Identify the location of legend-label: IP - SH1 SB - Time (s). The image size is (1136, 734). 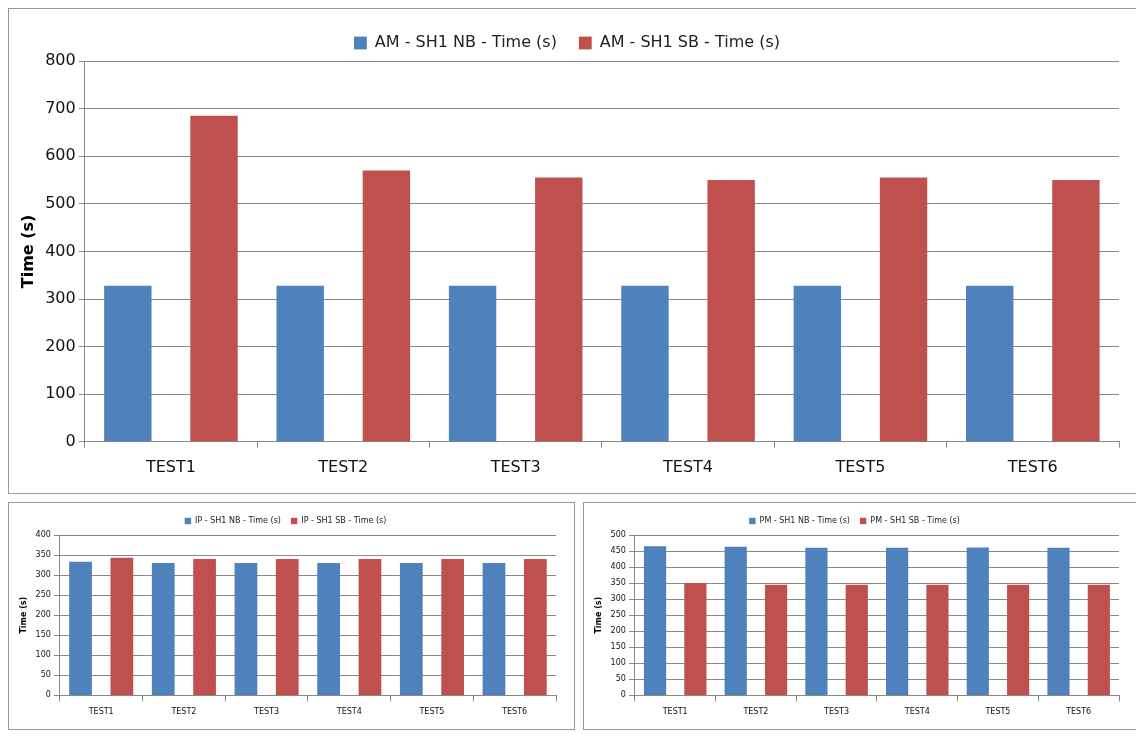
(344, 521).